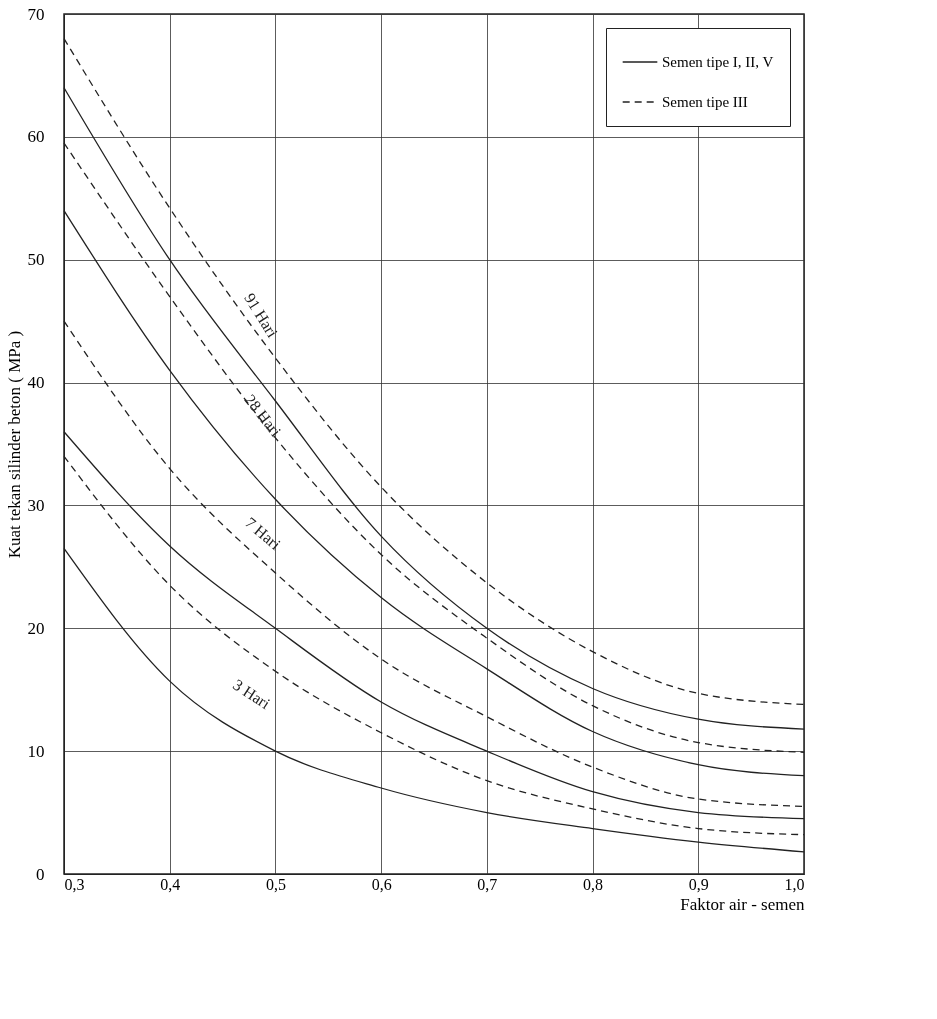 Image resolution: width=937 pixels, height=1019 pixels. I want to click on y-tick-label: 50, so click(36, 260).